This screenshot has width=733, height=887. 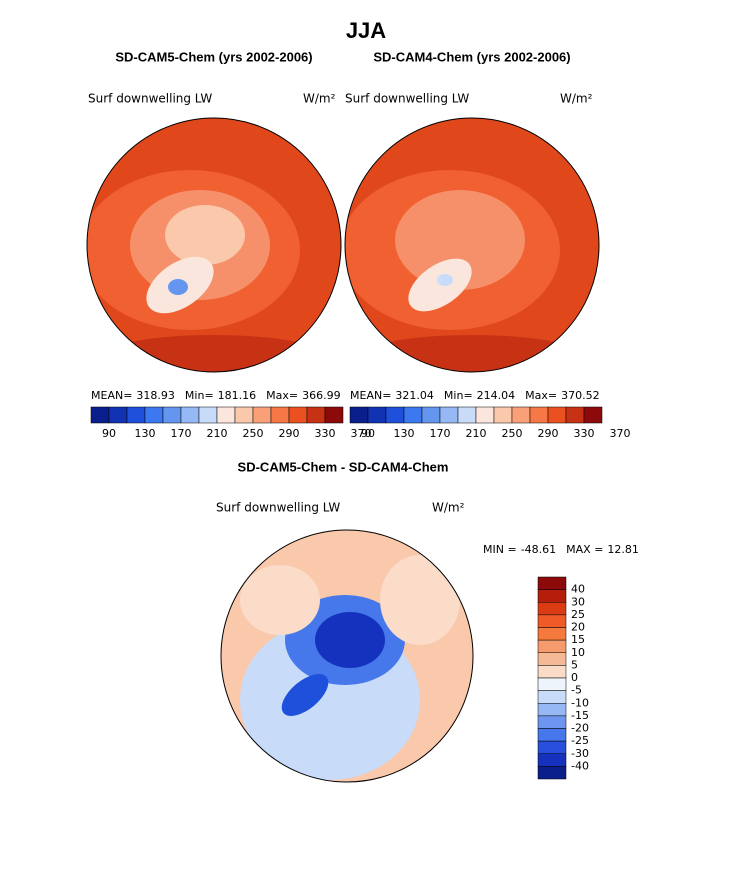 What do you see at coordinates (580, 728) in the screenshot?
I see `colorbar-tick-label: -20` at bounding box center [580, 728].